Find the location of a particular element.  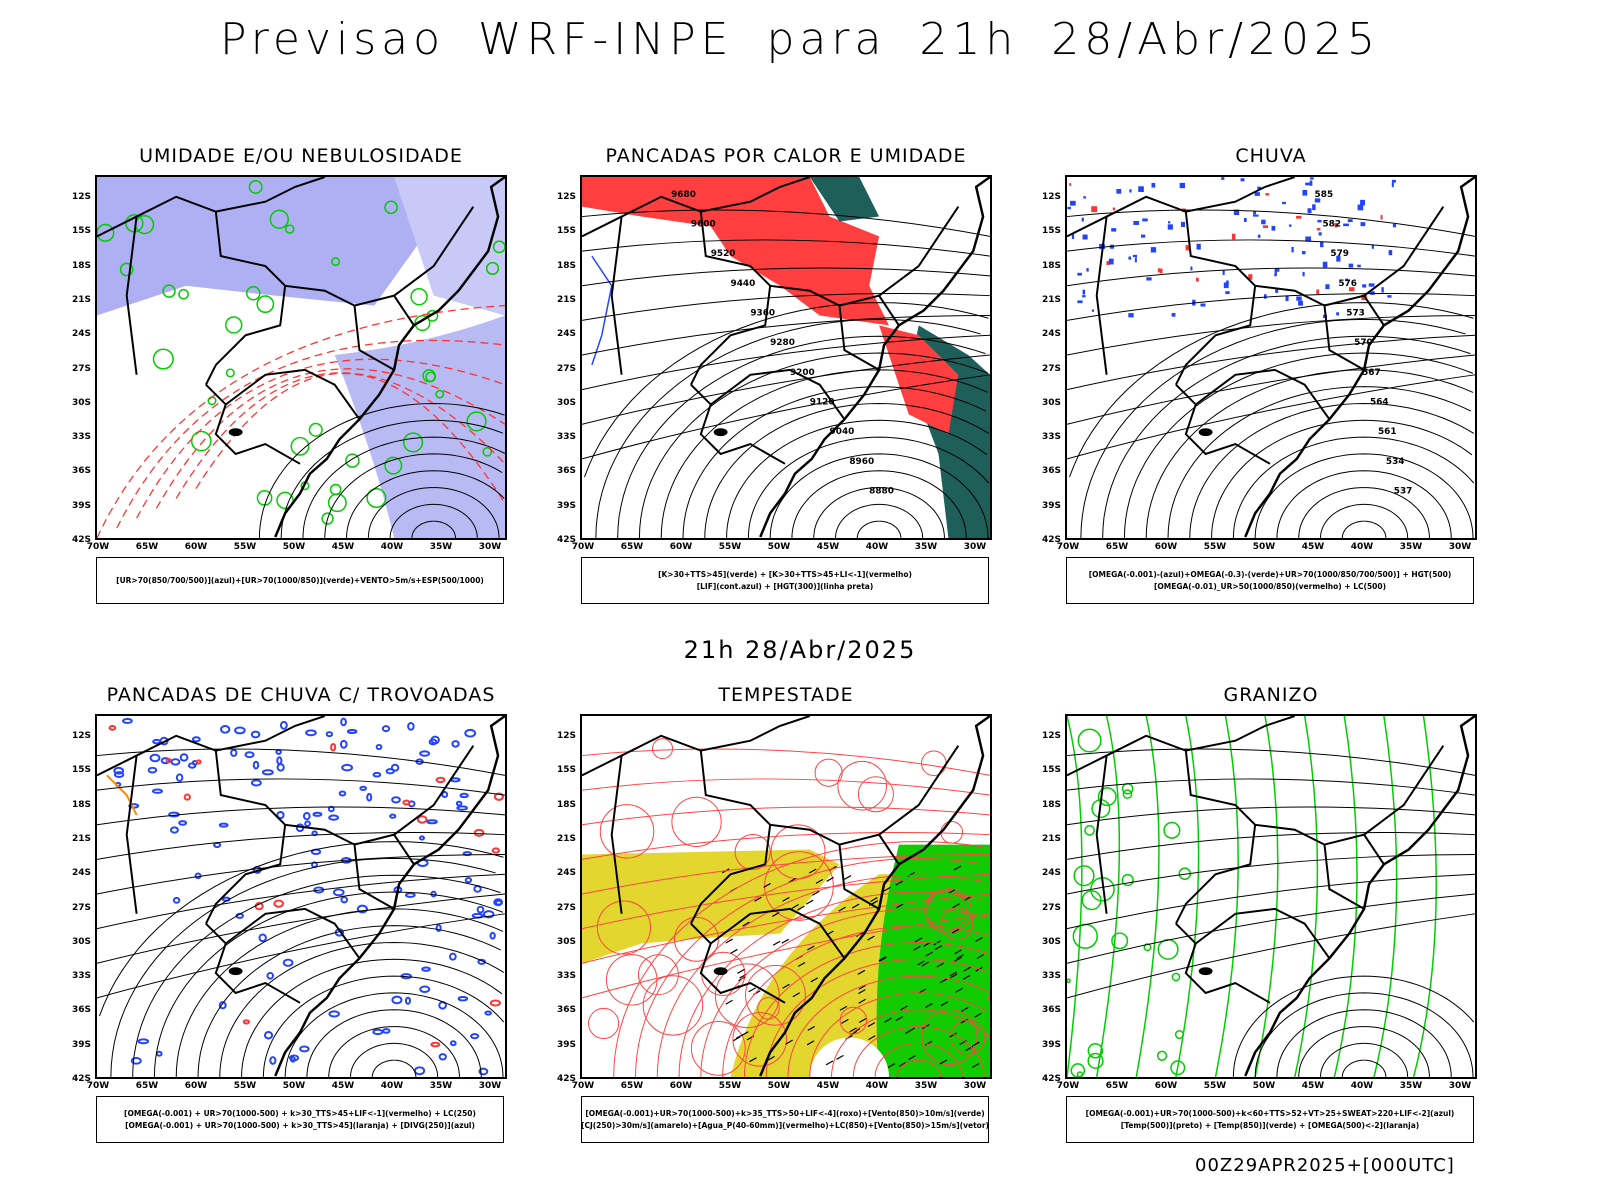

jet-area-yellow is located at coordinates (711, 906).